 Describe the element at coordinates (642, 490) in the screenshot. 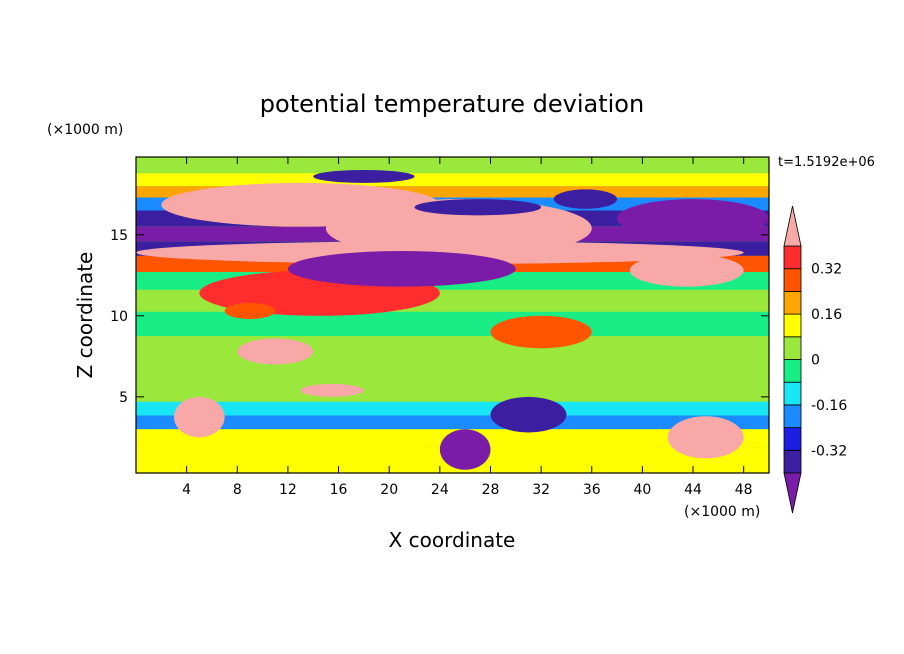

I see `x-tick-label: 40` at that location.